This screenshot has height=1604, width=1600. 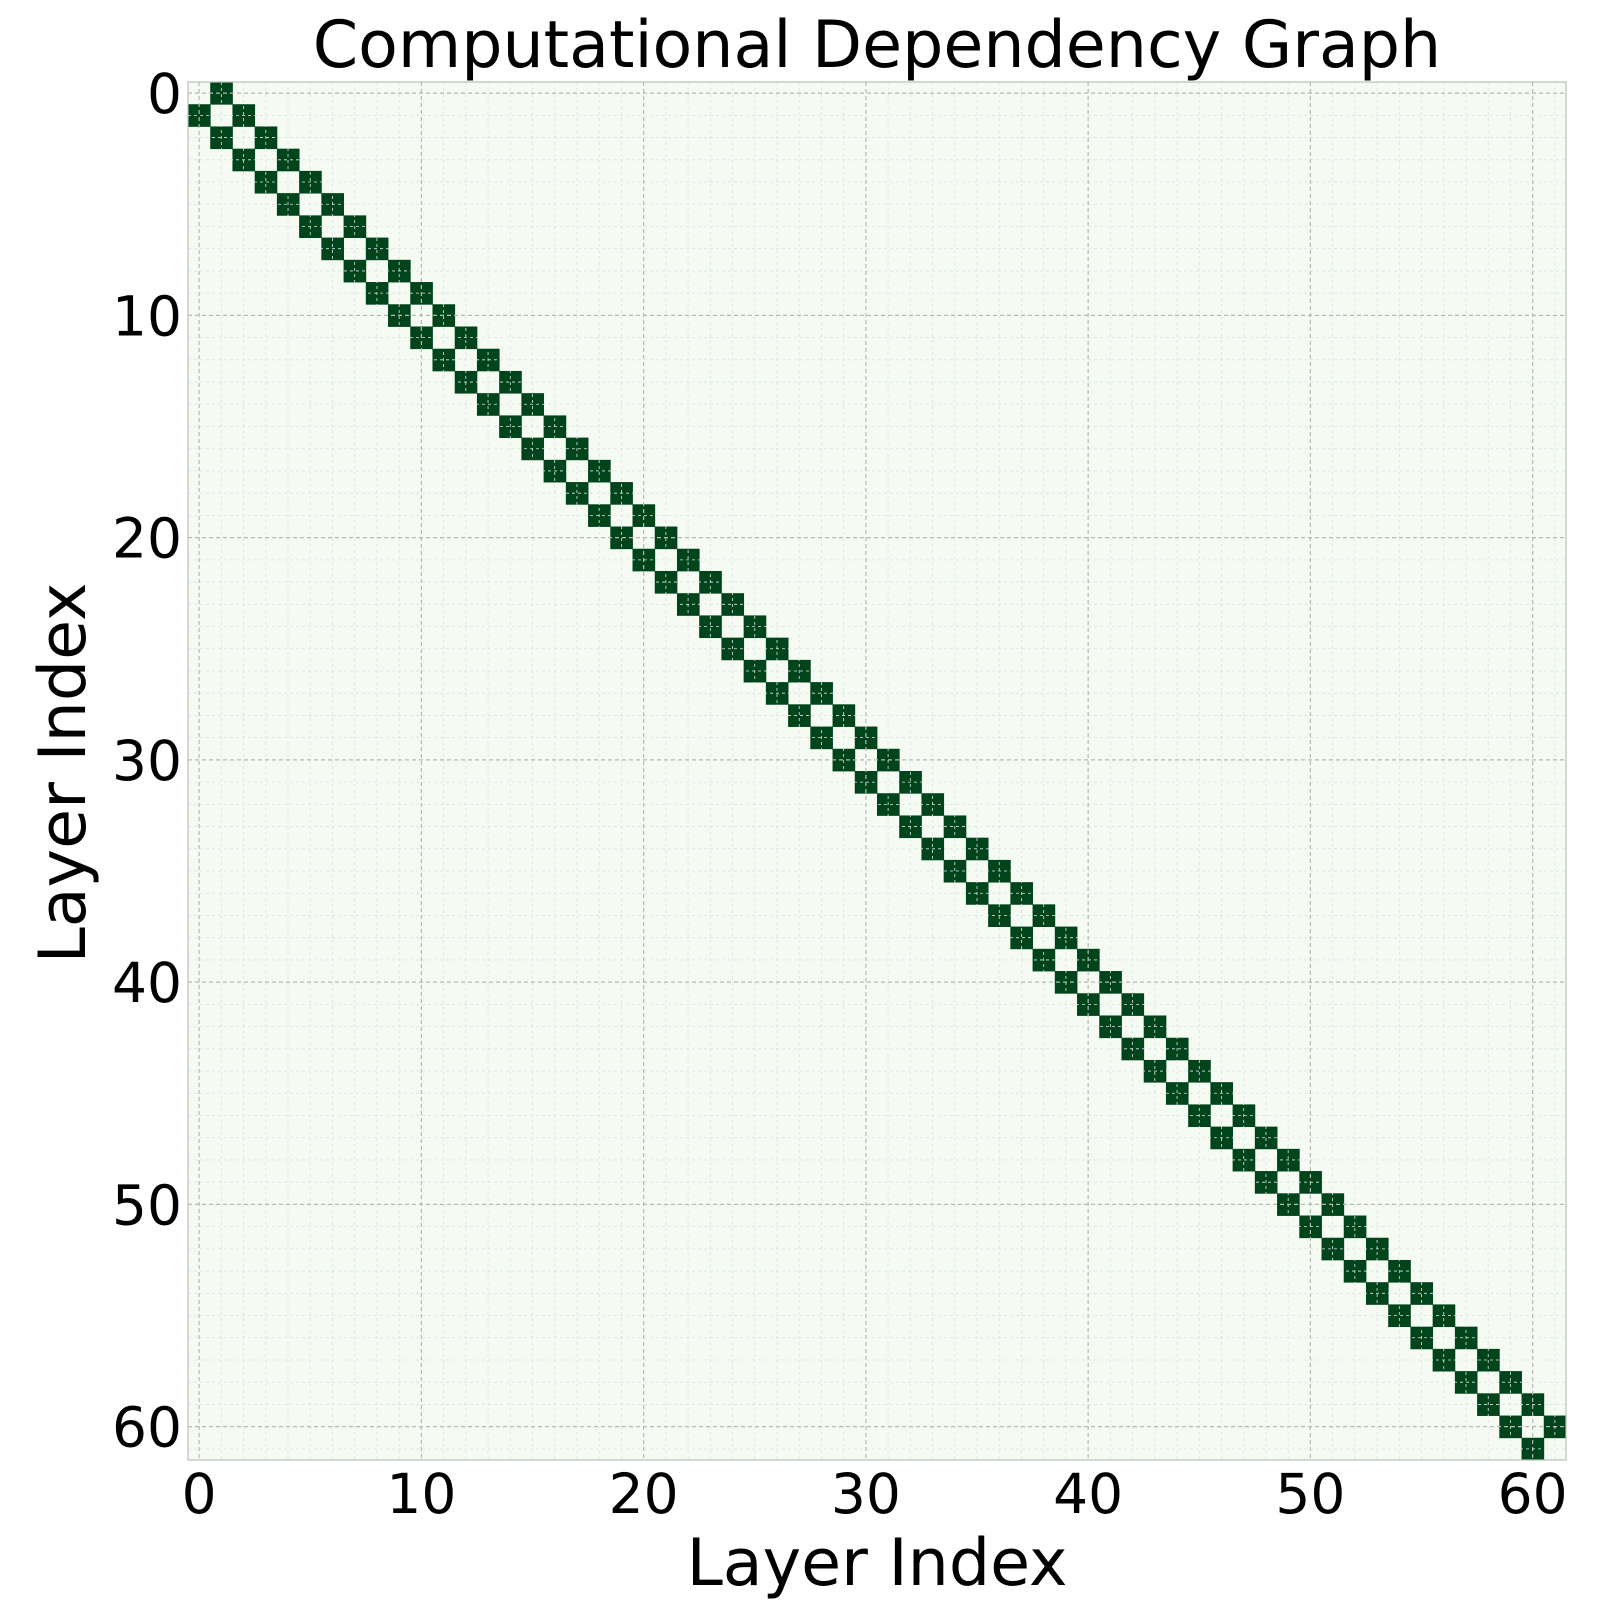 I want to click on x-tick-label: 20, so click(x=644, y=1494).